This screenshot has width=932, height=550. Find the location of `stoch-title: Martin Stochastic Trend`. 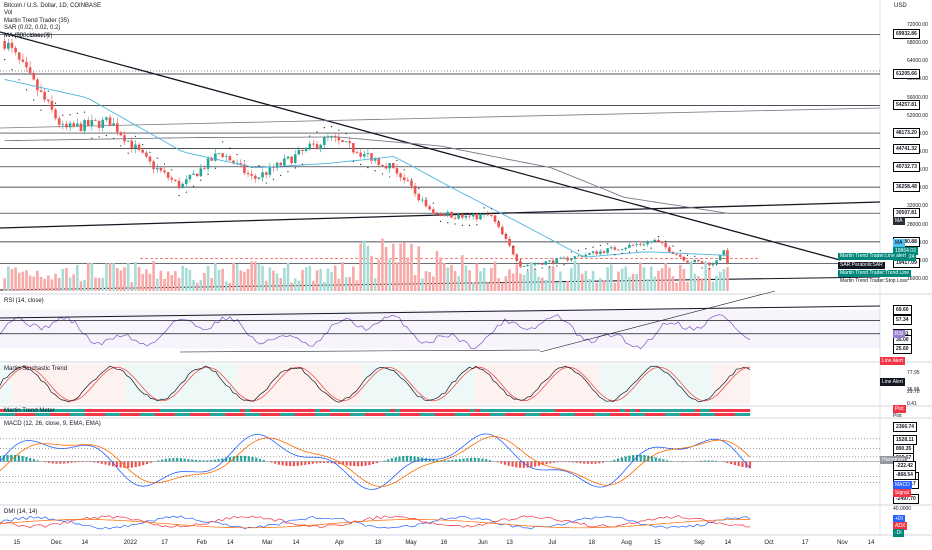

stoch-title: Martin Stochastic Trend is located at coordinates (36, 369).